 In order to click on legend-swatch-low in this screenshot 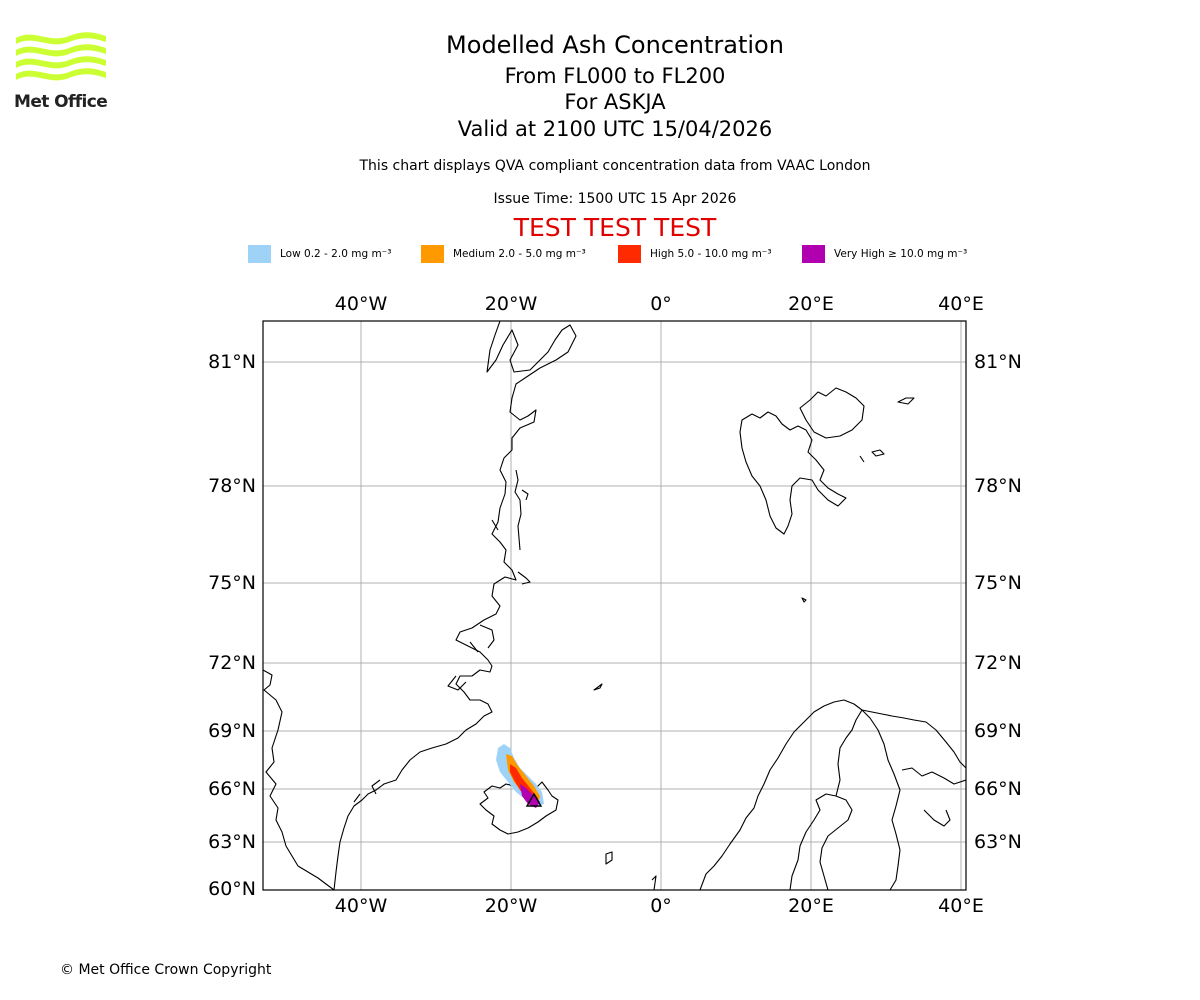, I will do `click(259, 254)`.